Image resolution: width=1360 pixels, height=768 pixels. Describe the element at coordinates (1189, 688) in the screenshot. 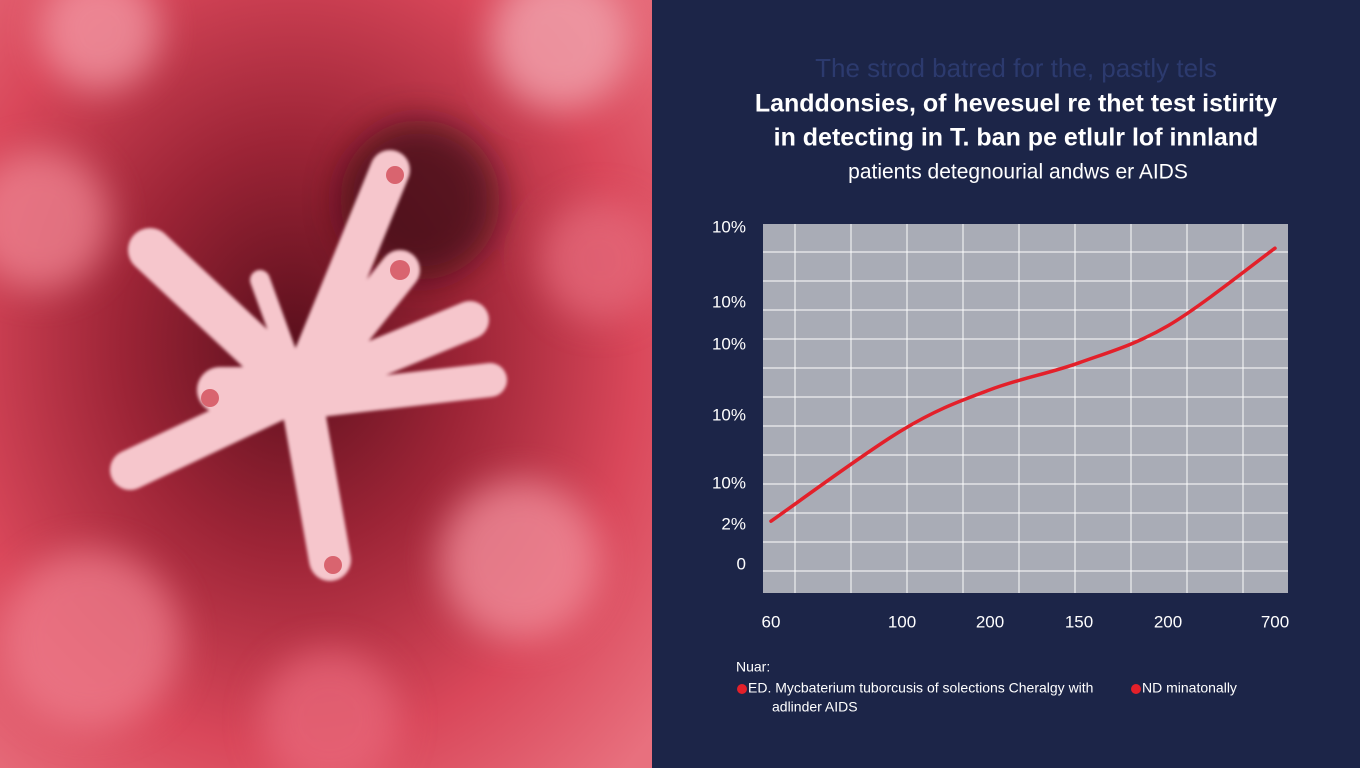

I see `legend-label: ND minatonally` at that location.